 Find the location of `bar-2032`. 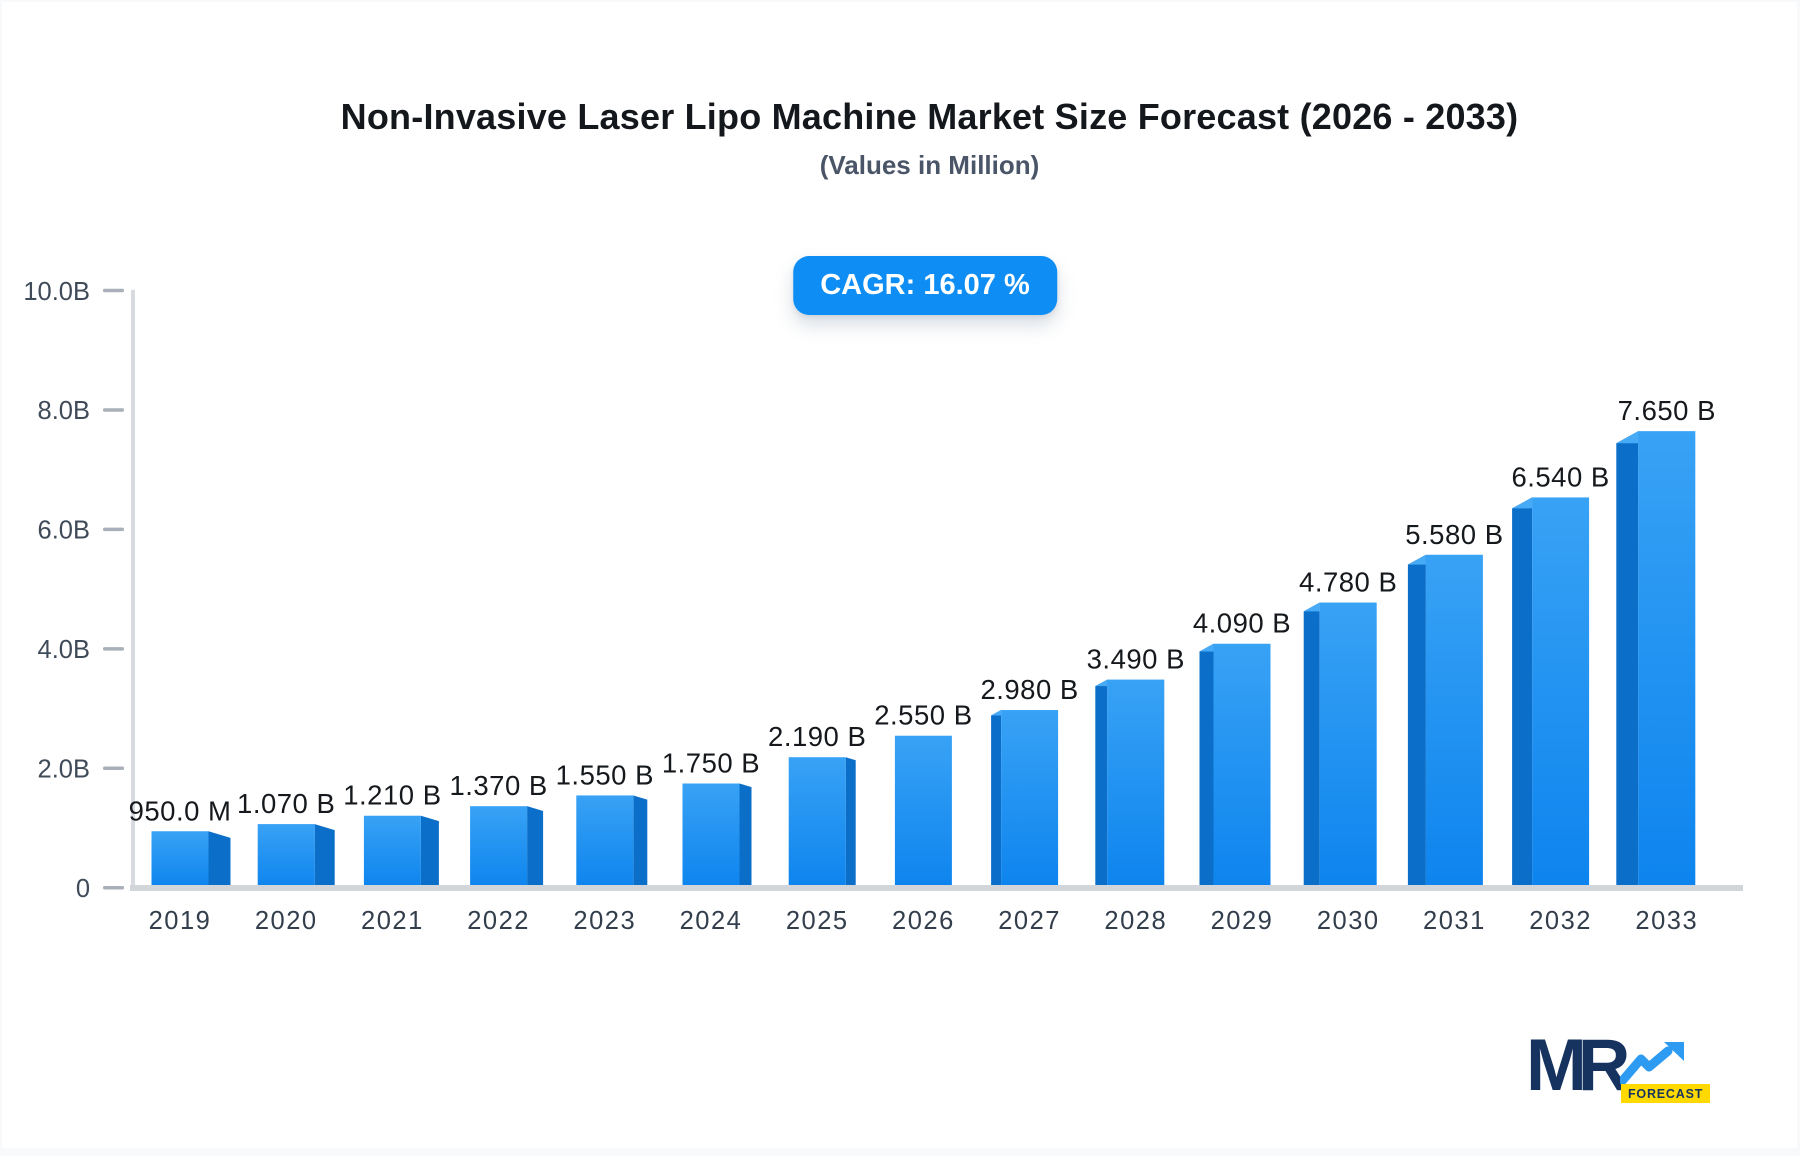

bar-2032 is located at coordinates (1551, 693).